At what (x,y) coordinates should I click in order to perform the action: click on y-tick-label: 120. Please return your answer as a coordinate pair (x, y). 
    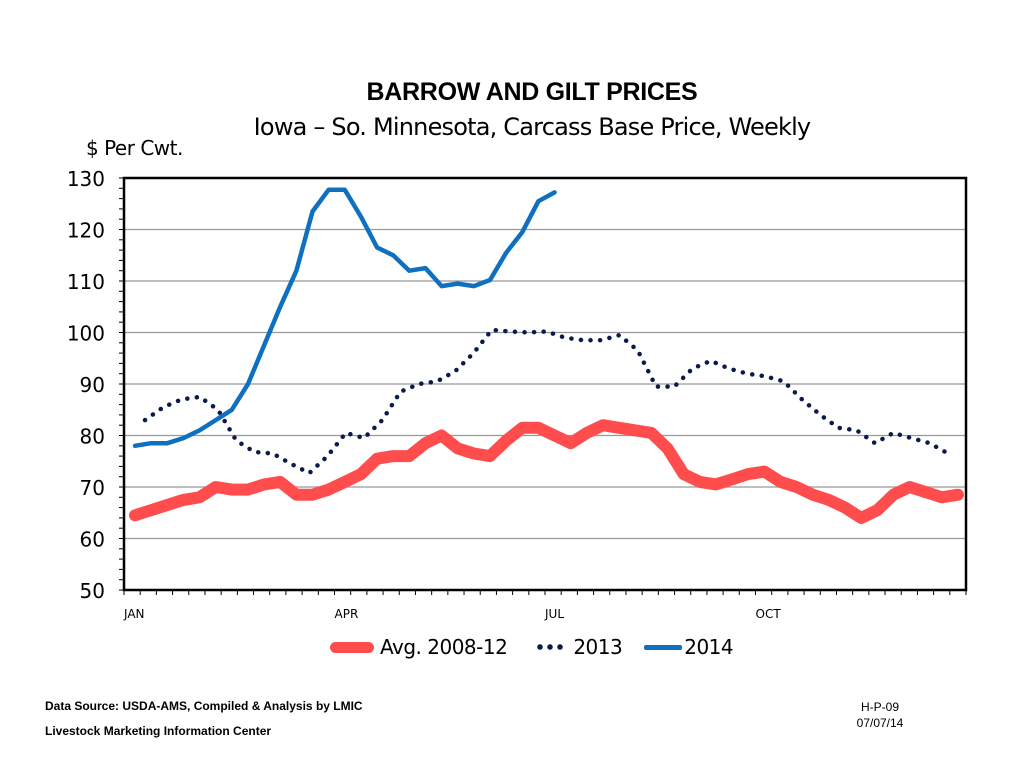
    Looking at the image, I should click on (86, 231).